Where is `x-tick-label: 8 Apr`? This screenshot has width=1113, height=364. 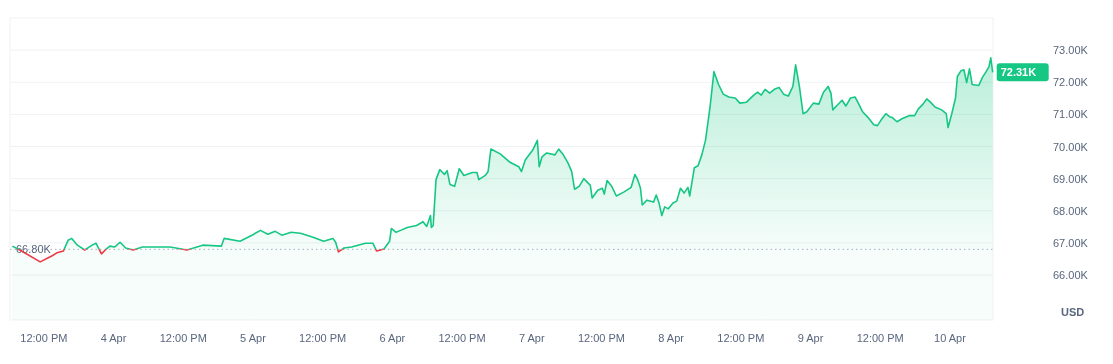
x-tick-label: 8 Apr is located at coordinates (671, 338).